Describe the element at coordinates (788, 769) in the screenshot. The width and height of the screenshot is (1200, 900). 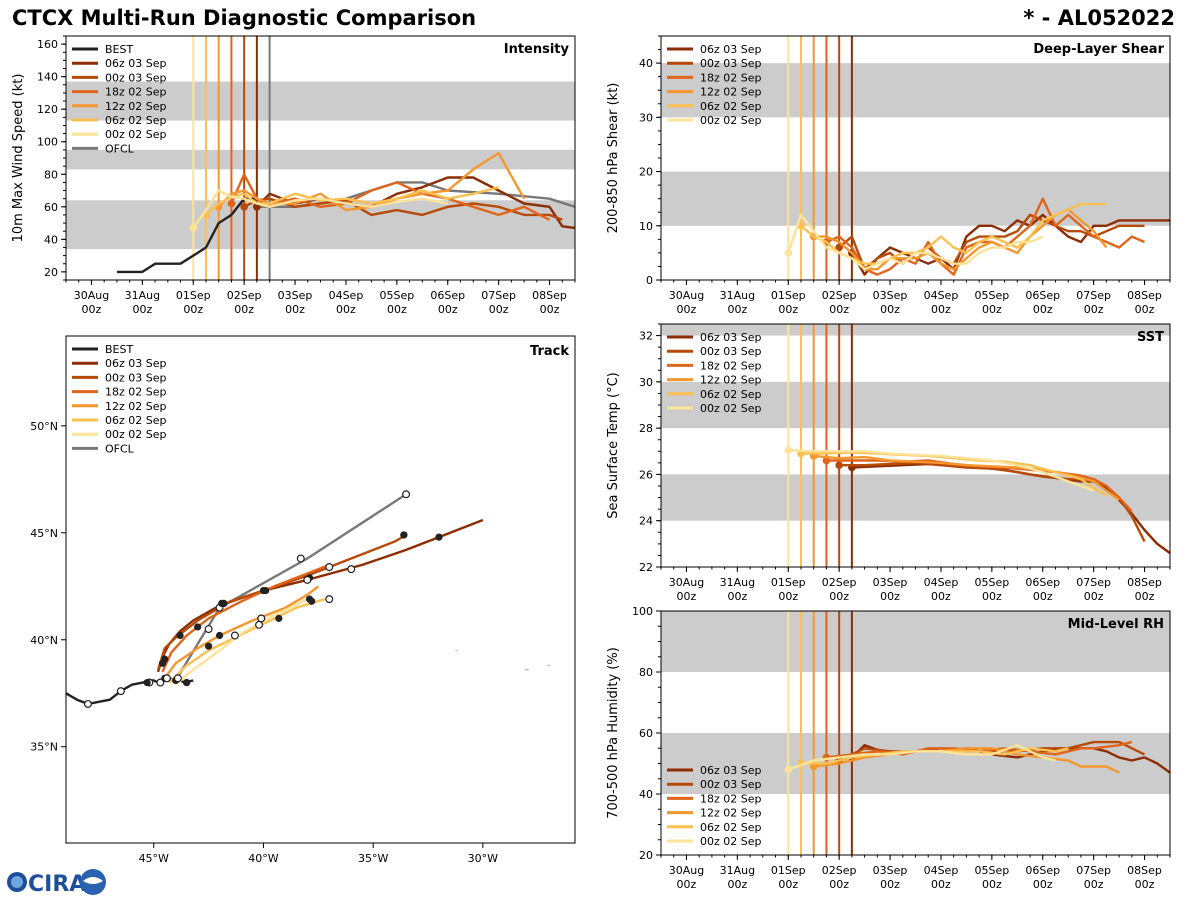
I see `rh-init-point-00z-02-sep` at that location.